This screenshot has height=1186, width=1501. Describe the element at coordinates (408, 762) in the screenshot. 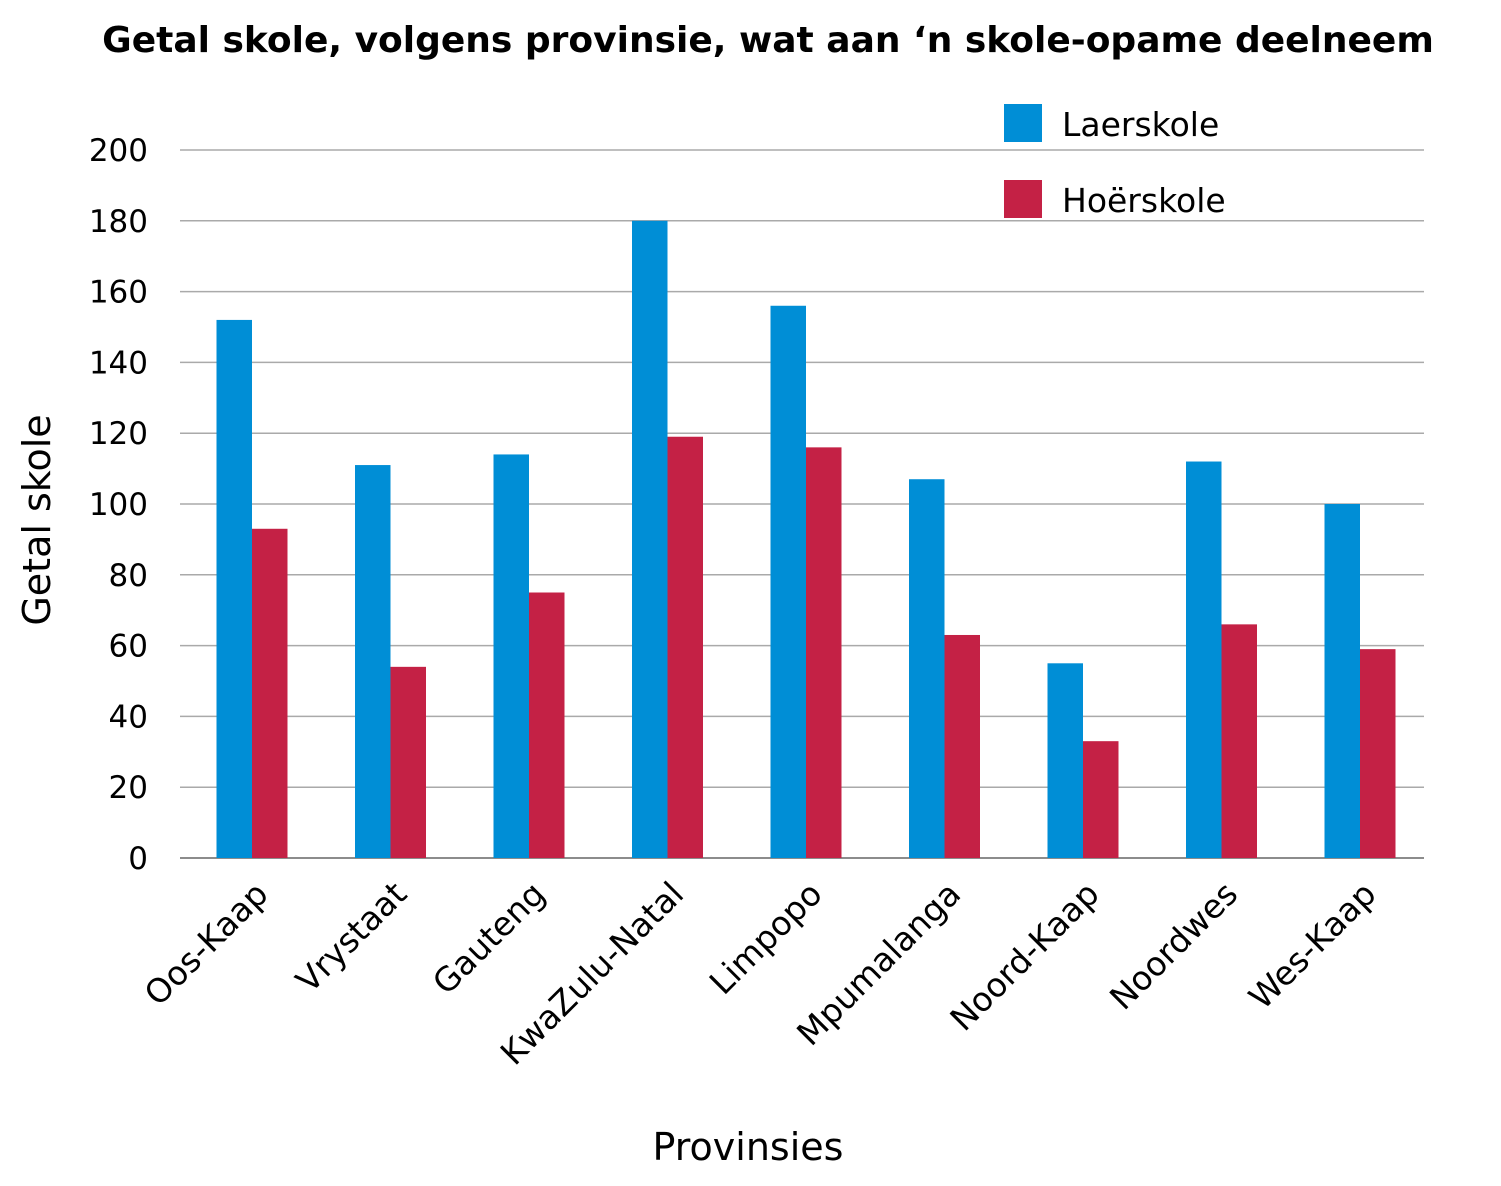

I see `bar-ho-rskole-vrystaat` at that location.